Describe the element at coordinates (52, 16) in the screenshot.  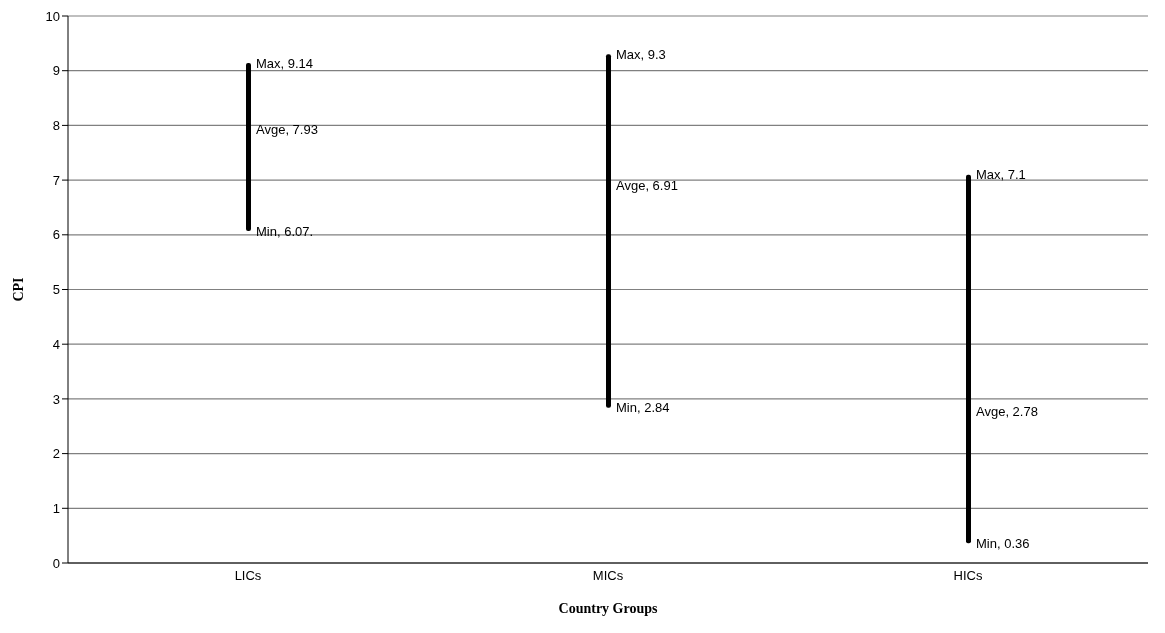
I see `y-tick-label: 10` at that location.